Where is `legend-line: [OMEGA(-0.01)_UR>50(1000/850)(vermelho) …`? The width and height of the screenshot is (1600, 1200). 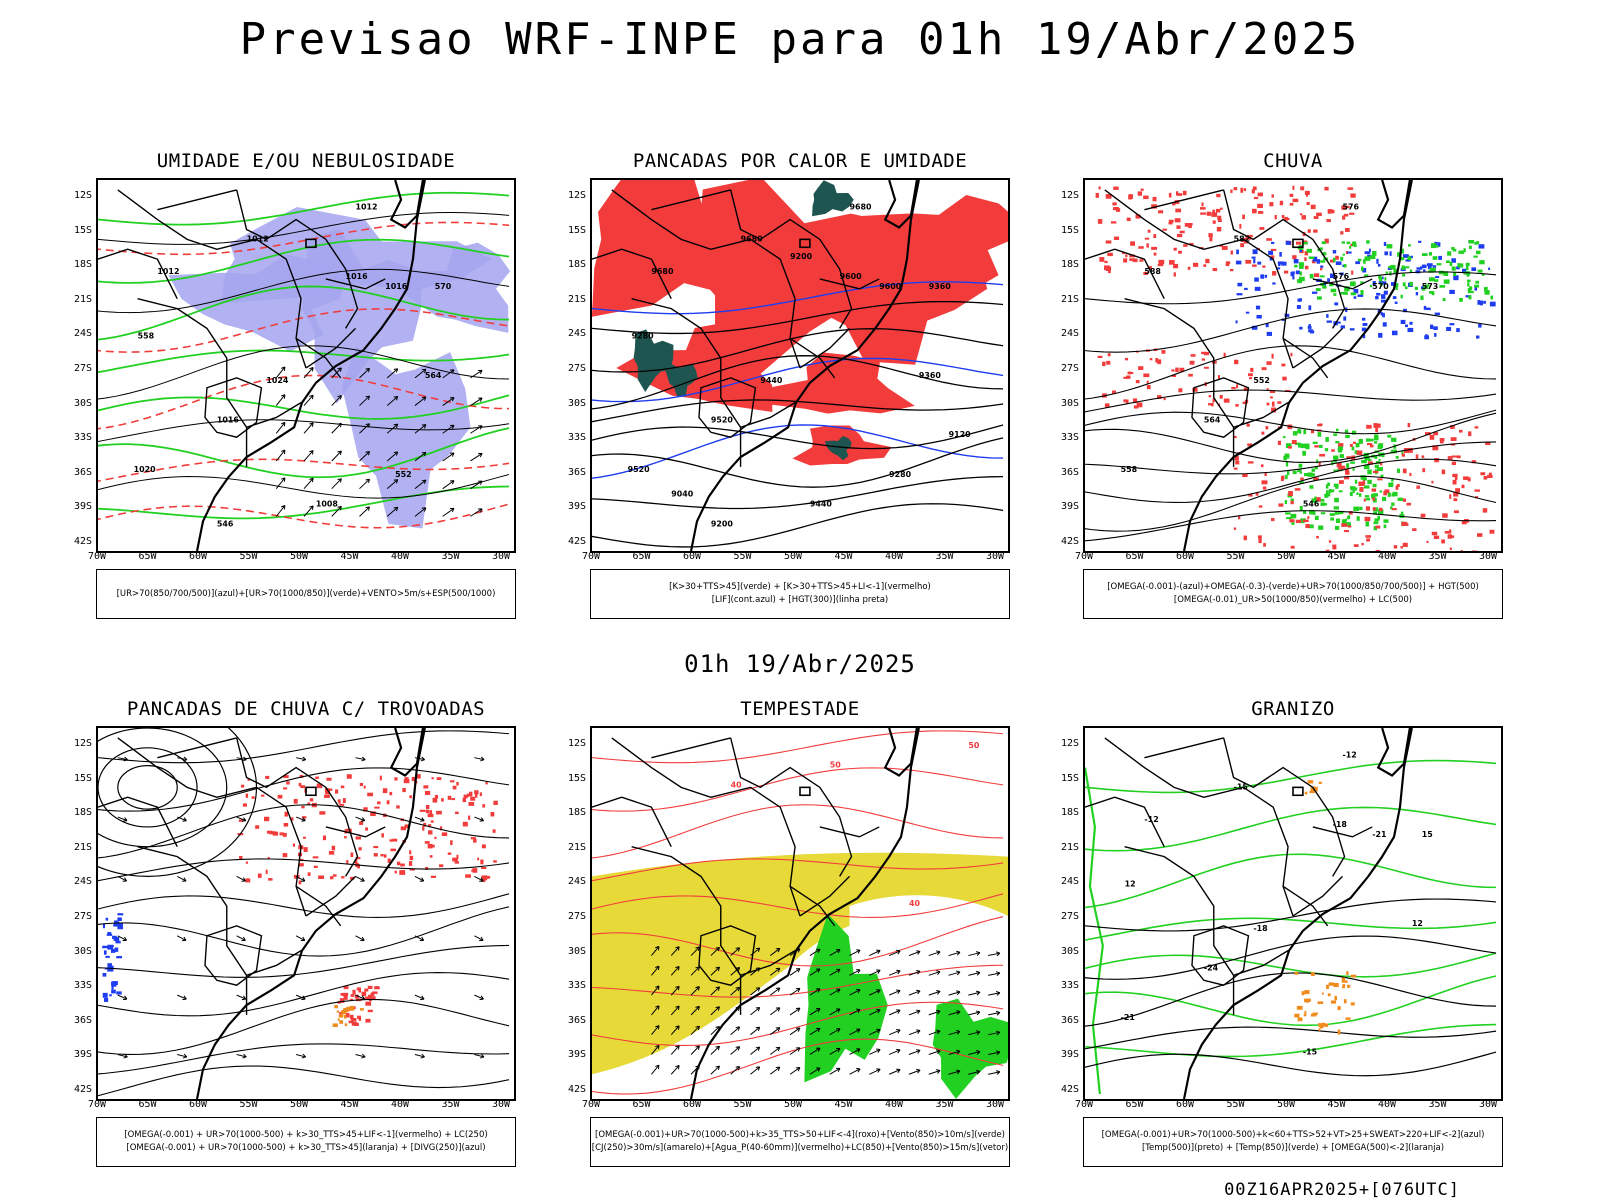
legend-line: [OMEGA(-0.01)_UR>50(1000/850)(vermelho) … is located at coordinates (1293, 600).